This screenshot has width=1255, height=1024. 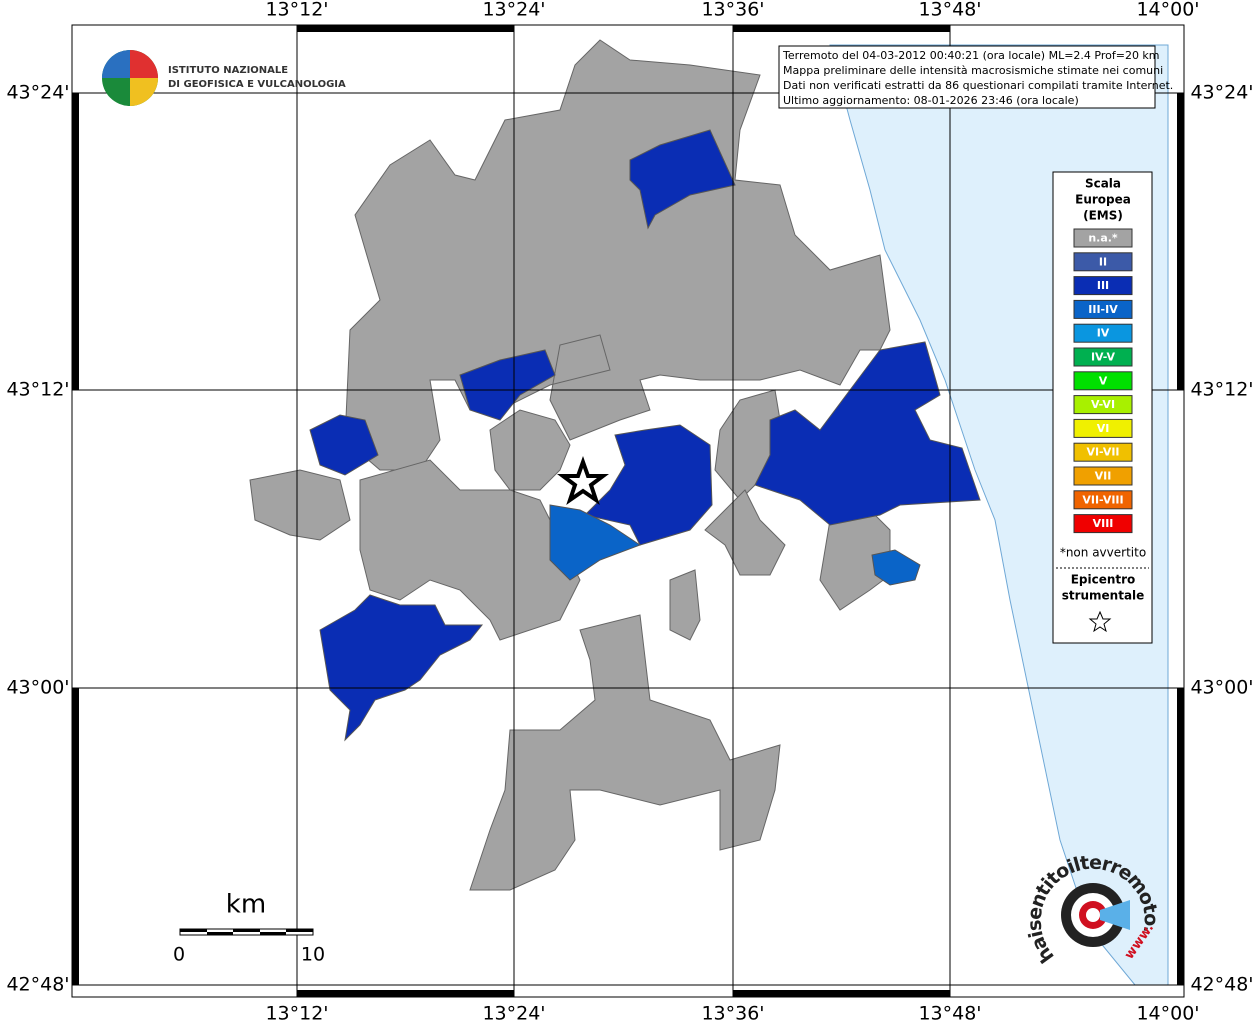 I want to click on legend-label: VIII, so click(x=1103, y=523).